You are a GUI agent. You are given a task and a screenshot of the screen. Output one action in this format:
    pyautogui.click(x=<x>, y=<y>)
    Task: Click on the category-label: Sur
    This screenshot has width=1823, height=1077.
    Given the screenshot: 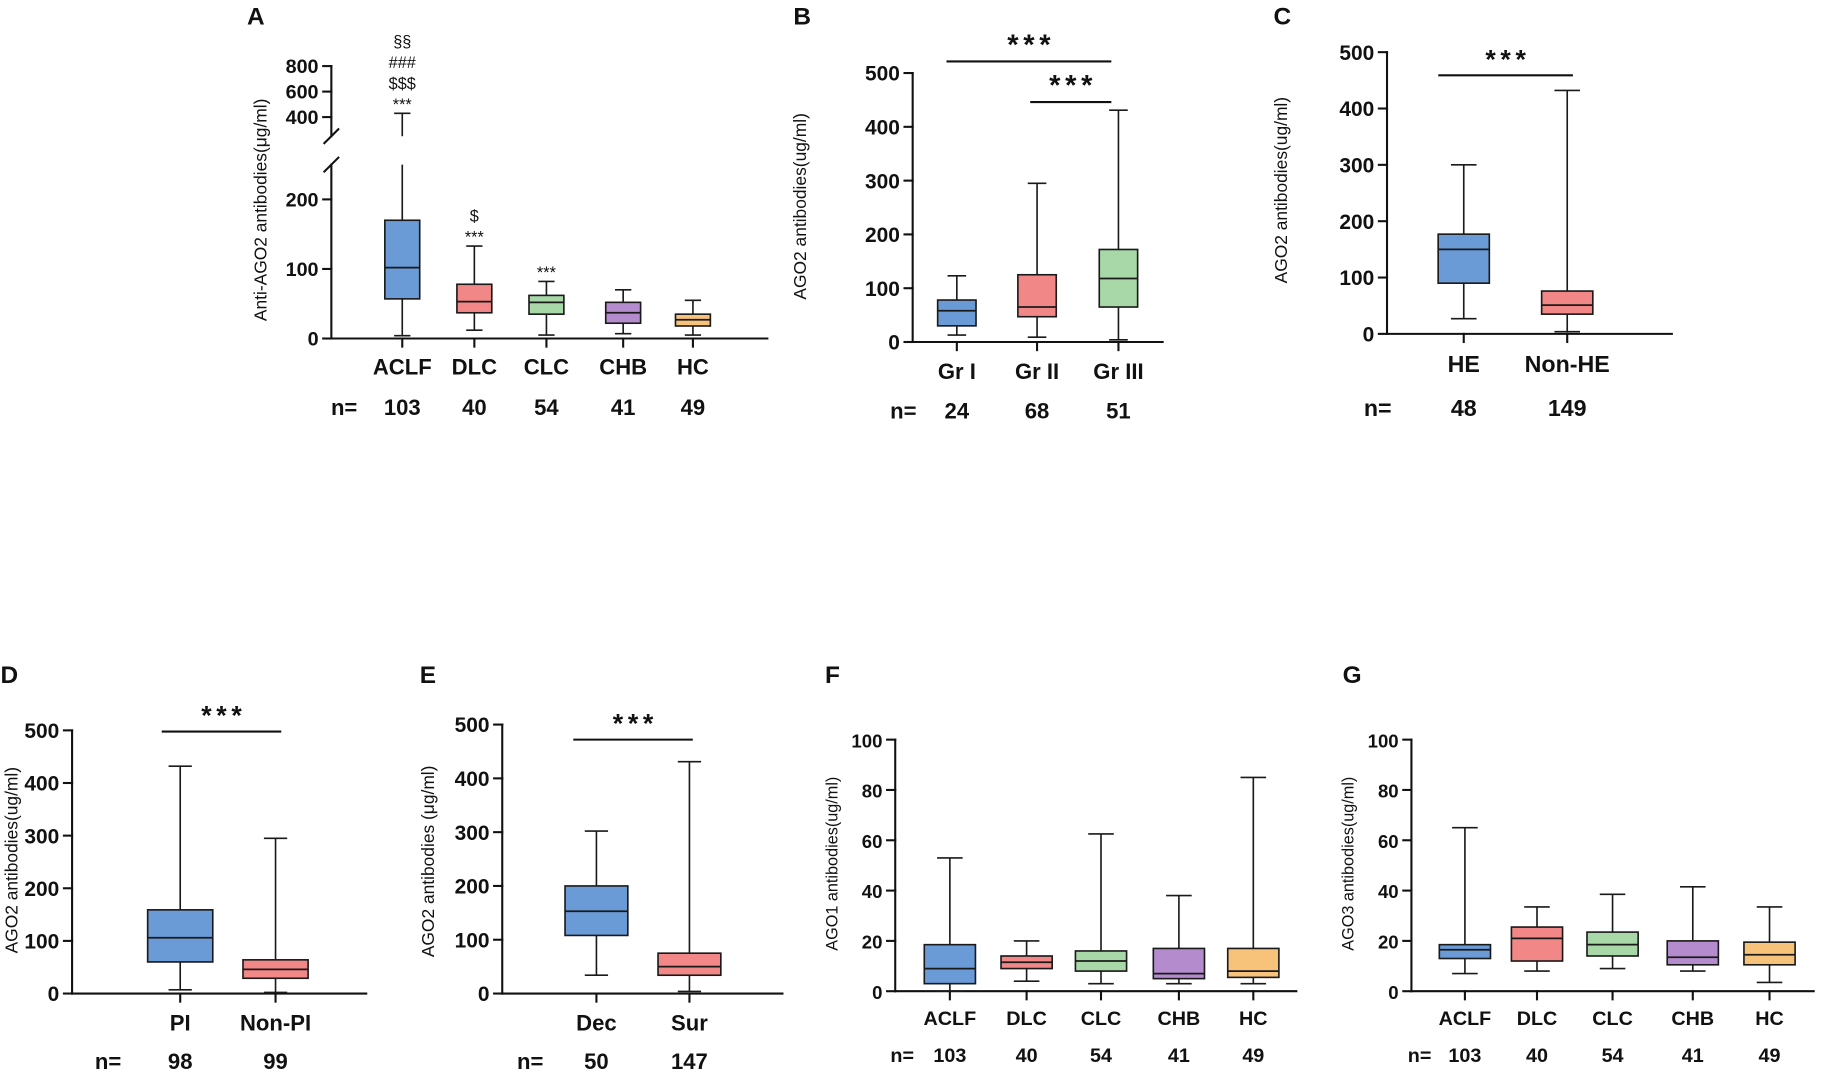 What is the action you would take?
    pyautogui.click(x=689, y=1023)
    